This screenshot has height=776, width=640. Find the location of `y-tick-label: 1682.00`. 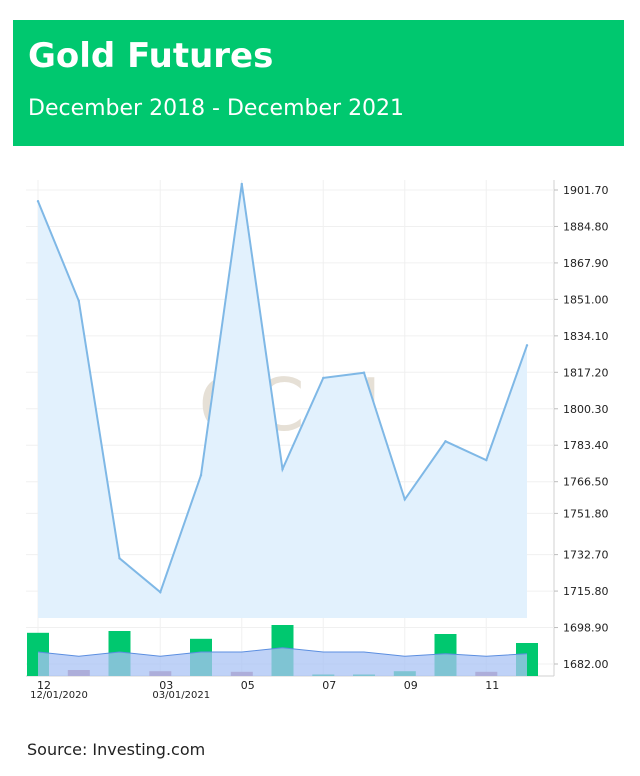

y-tick-label: 1682.00 is located at coordinates (586, 664).